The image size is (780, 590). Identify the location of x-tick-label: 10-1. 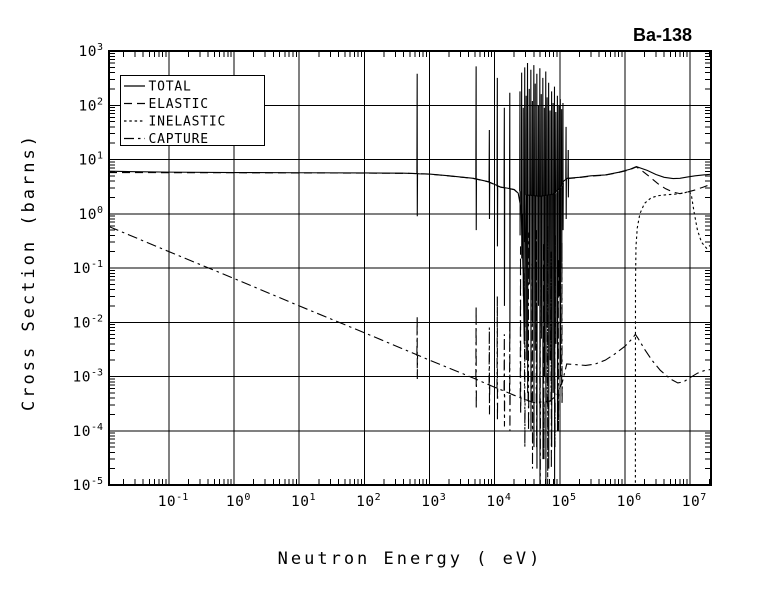
(173, 501).